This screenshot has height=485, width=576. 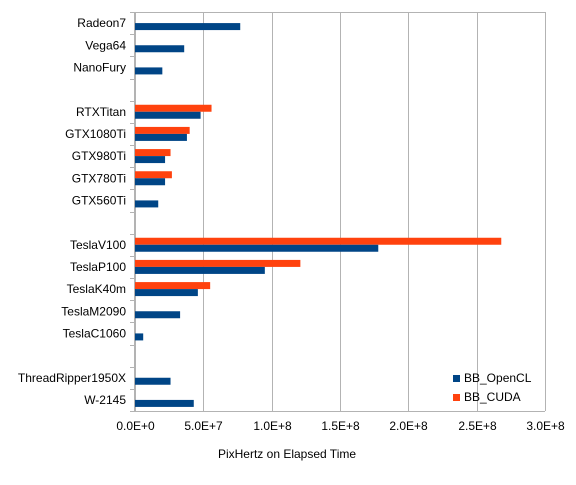 What do you see at coordinates (72, 378) in the screenshot?
I see `category-label: ThreadRipper1950X` at bounding box center [72, 378].